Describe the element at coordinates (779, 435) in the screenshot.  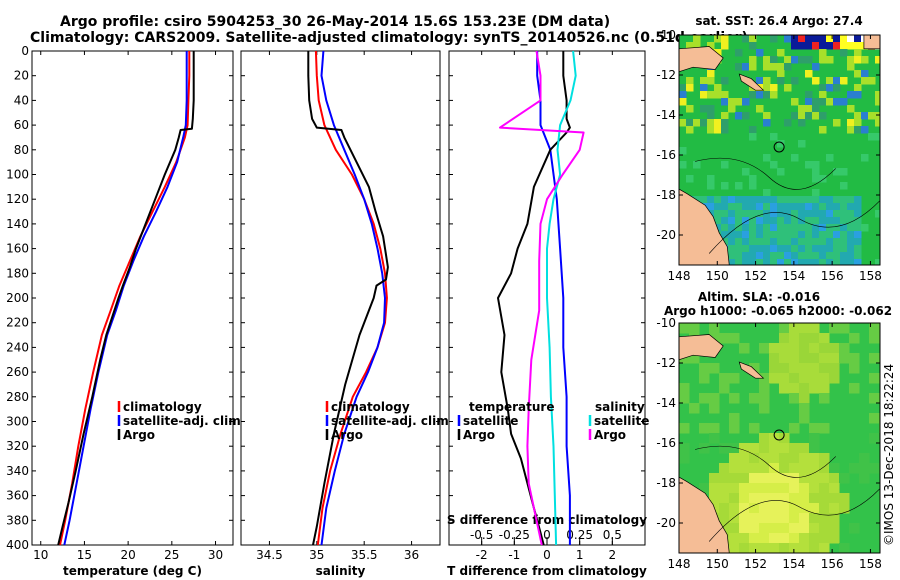
I see `profile-location-marker` at that location.